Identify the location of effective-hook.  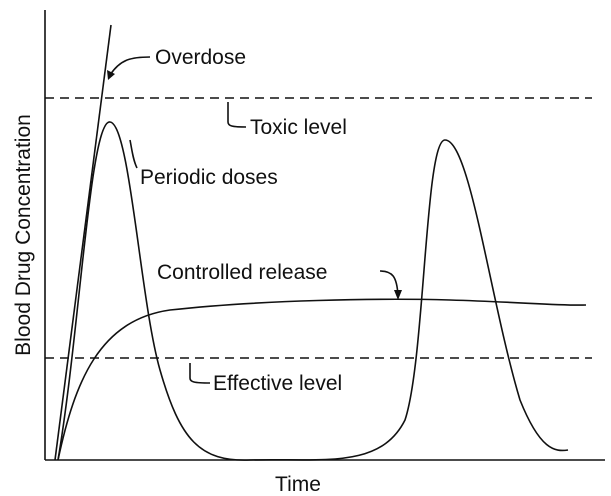
(200, 373).